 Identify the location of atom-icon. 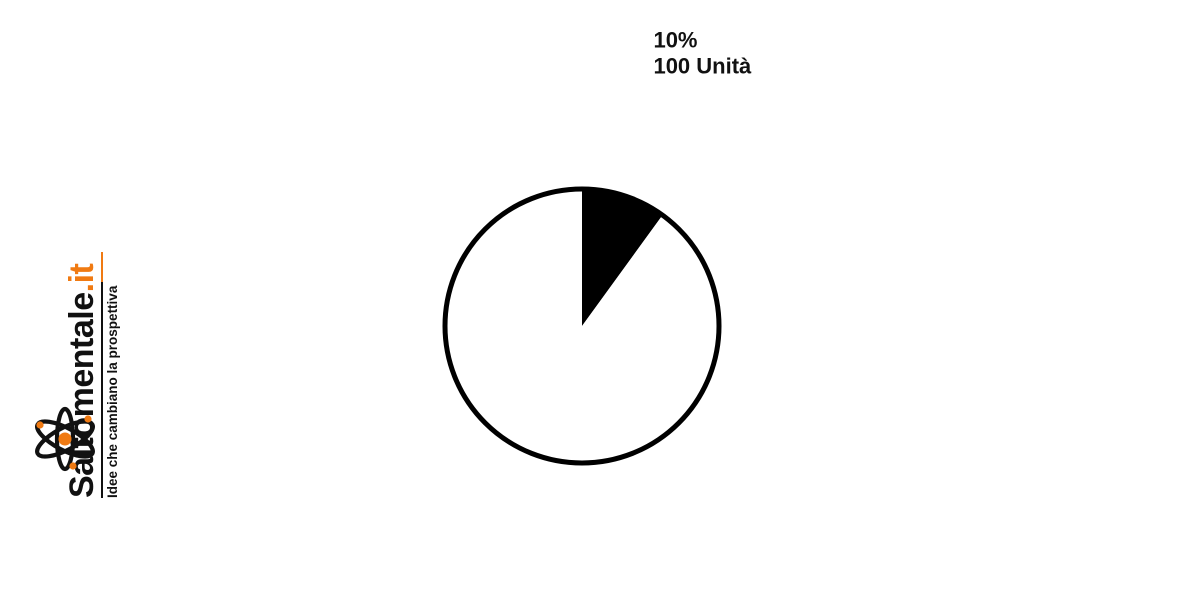
(65, 439).